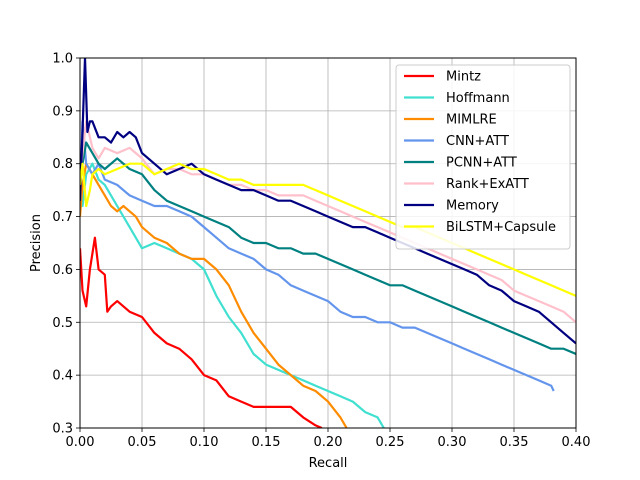 This screenshot has height=480, width=640. I want to click on legend-entry-label: PCNN+ATT, so click(481, 163).